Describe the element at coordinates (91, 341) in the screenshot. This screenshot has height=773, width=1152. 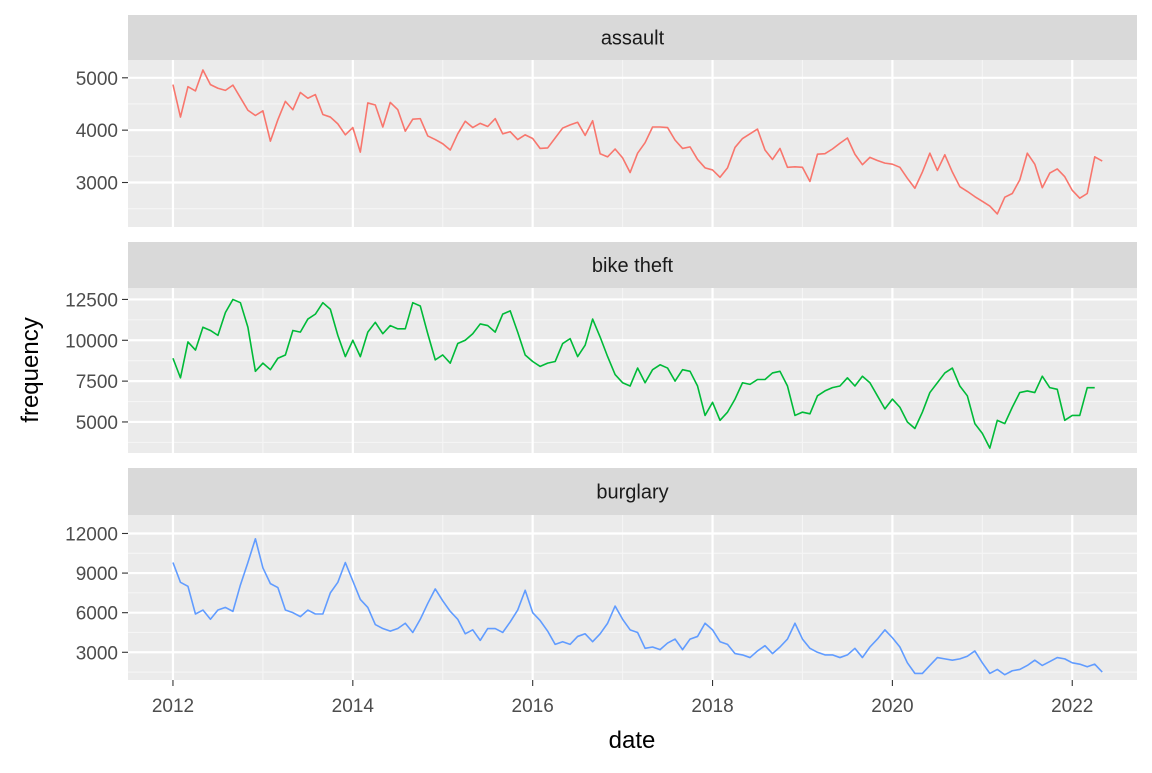
I see `y-tick-label: 10000` at that location.